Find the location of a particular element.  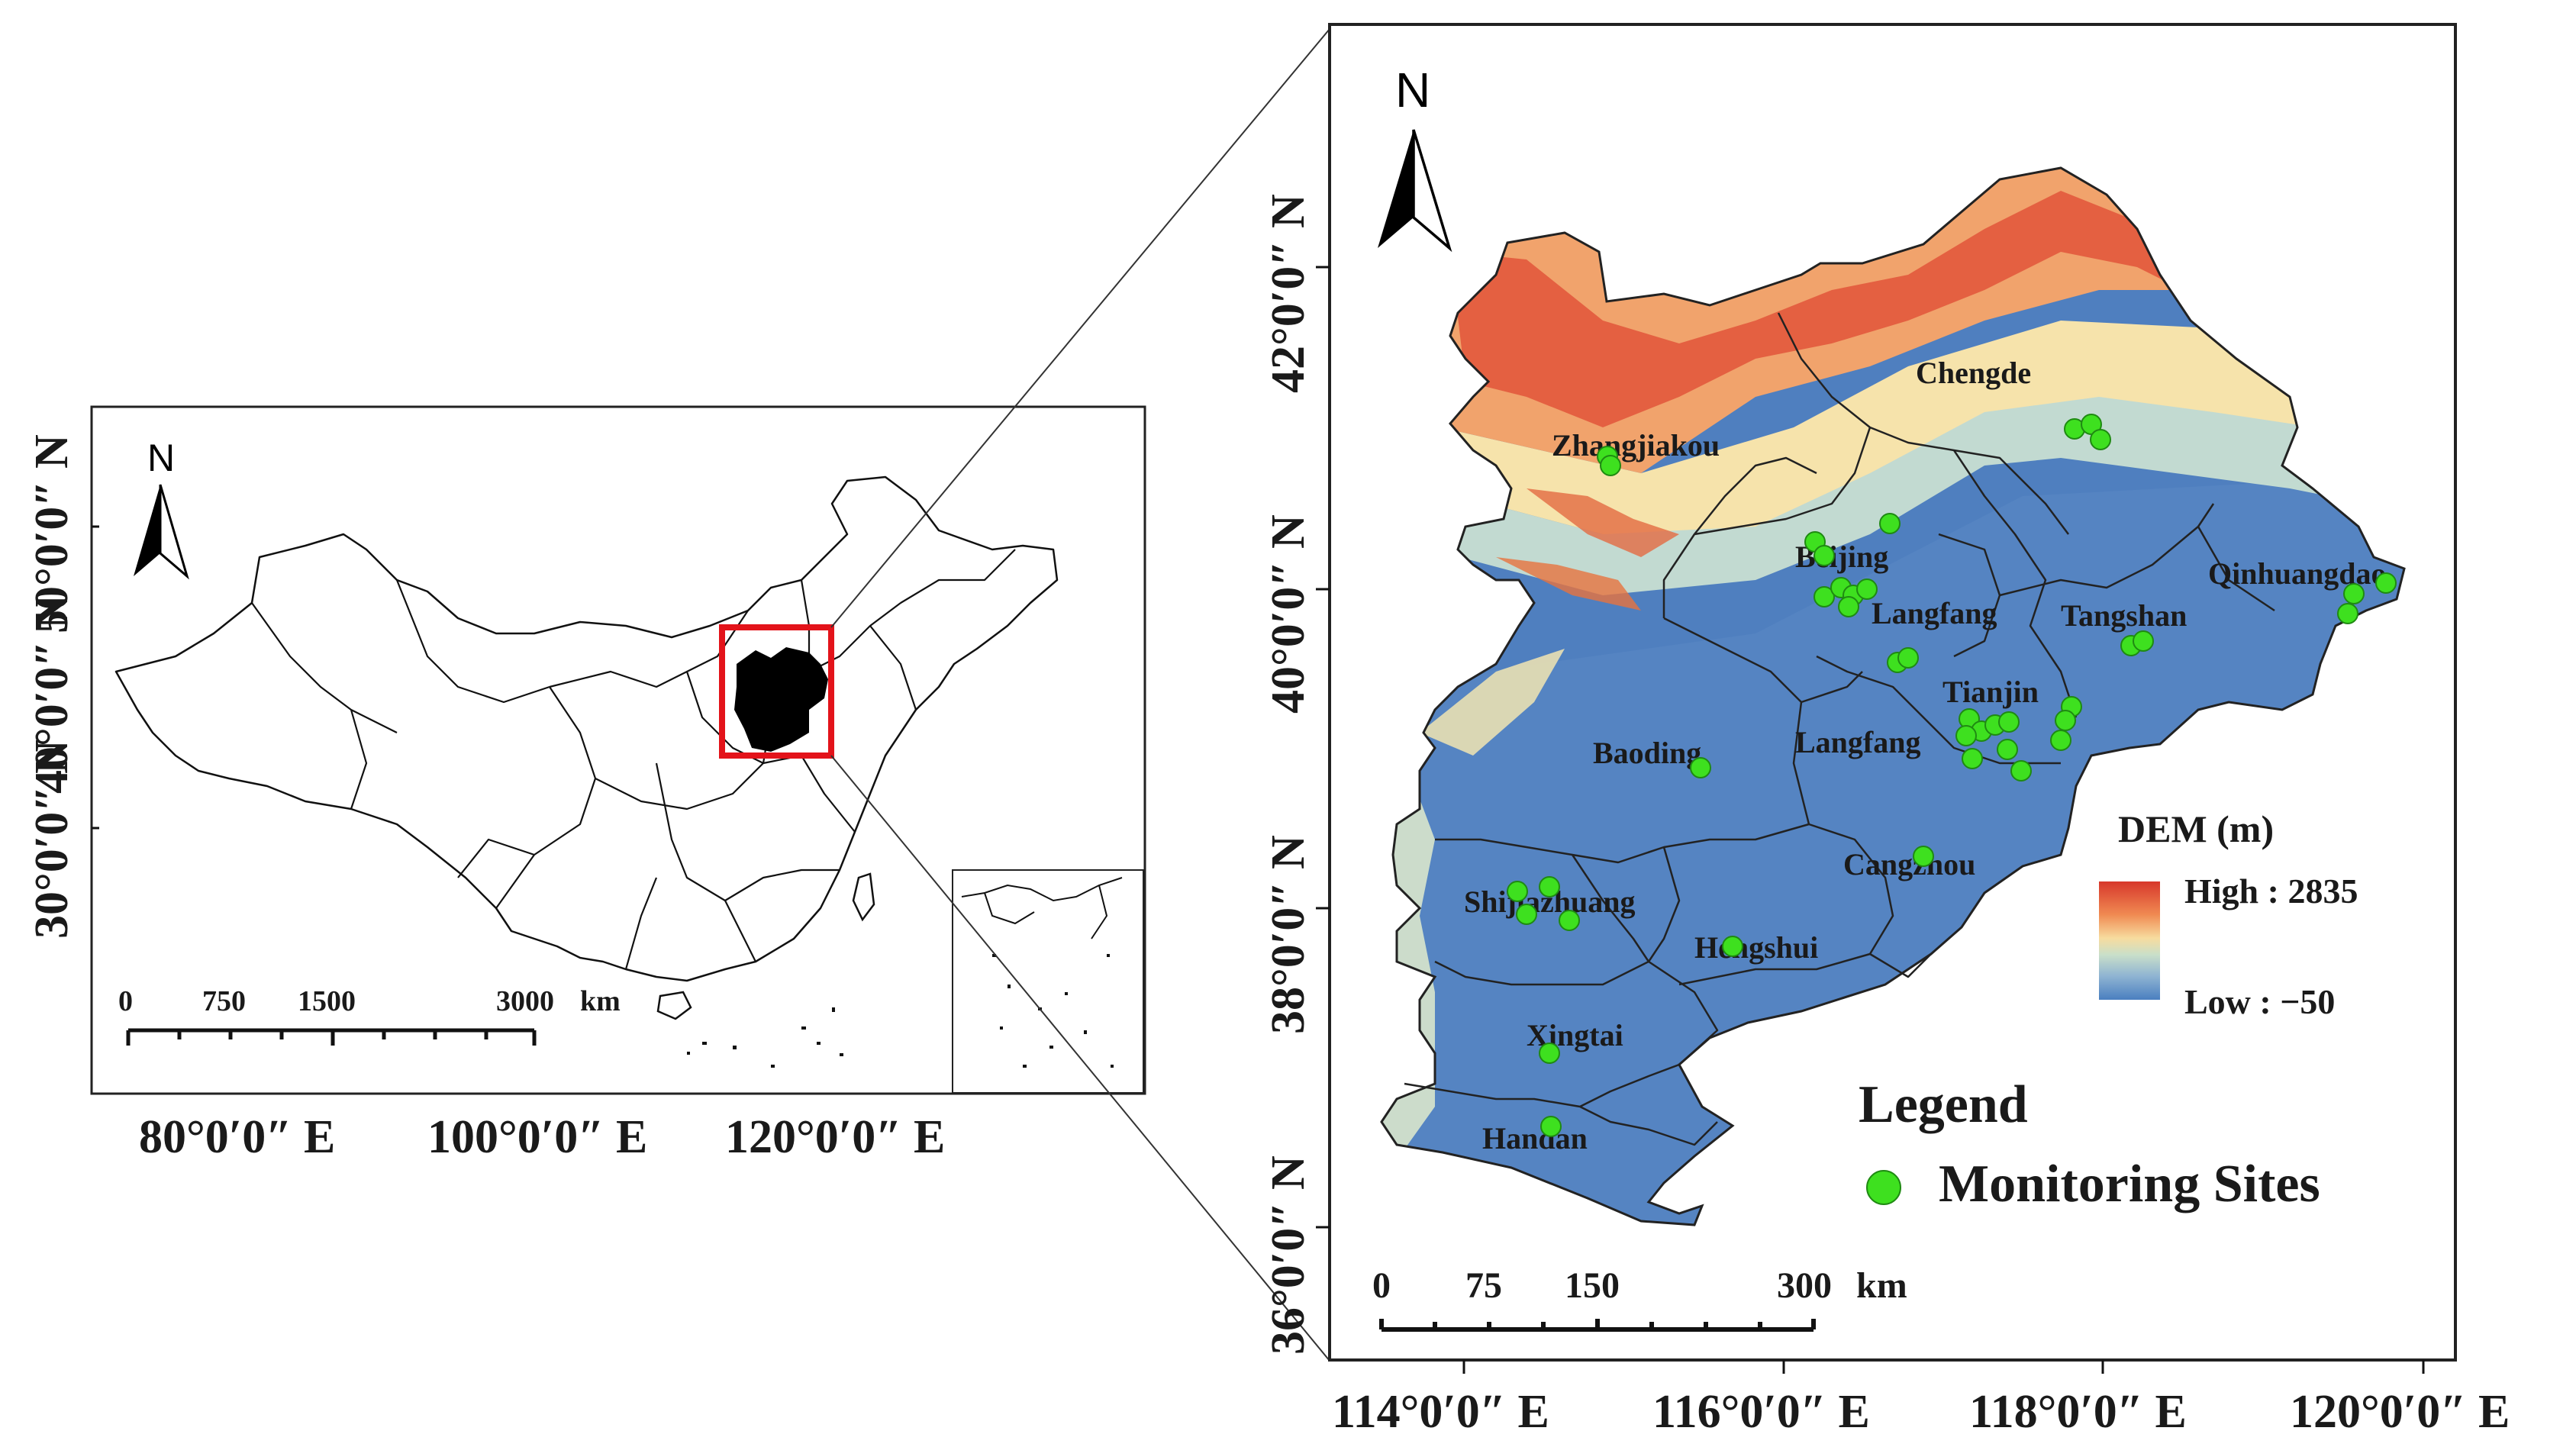

detail-lat-38: 38°0′0″ N is located at coordinates (1288, 934).